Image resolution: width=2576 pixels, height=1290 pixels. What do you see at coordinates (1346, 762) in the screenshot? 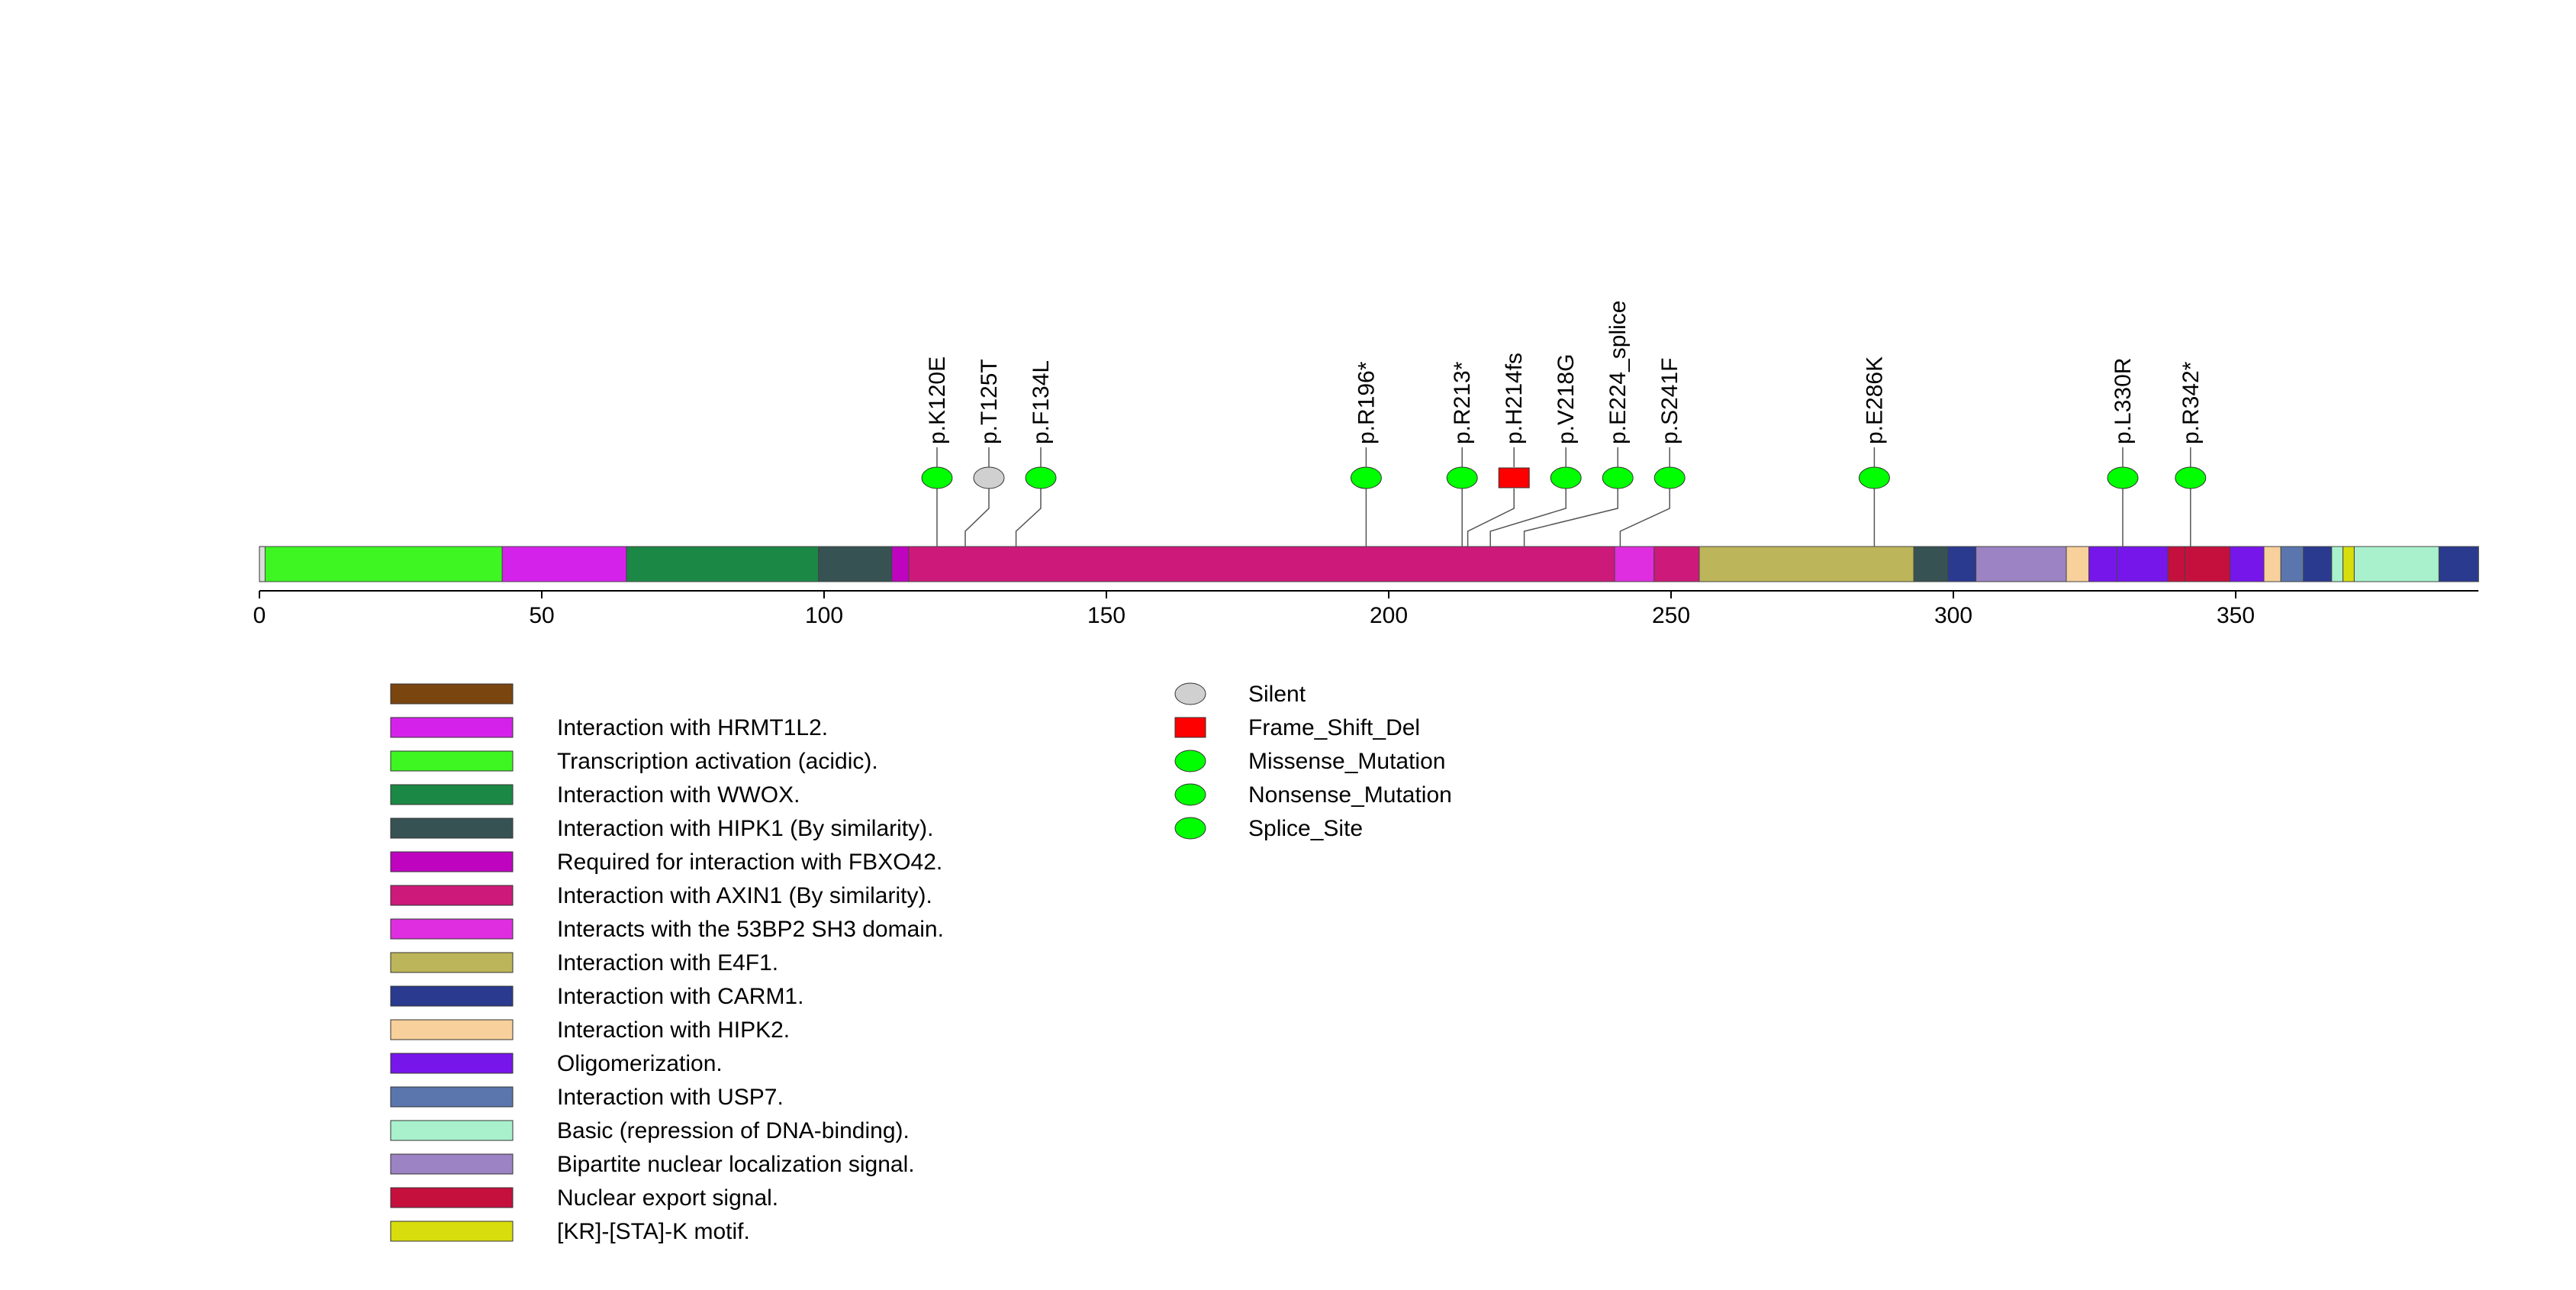
I see `mutation-legend-label: Missense_Mutation` at bounding box center [1346, 762].